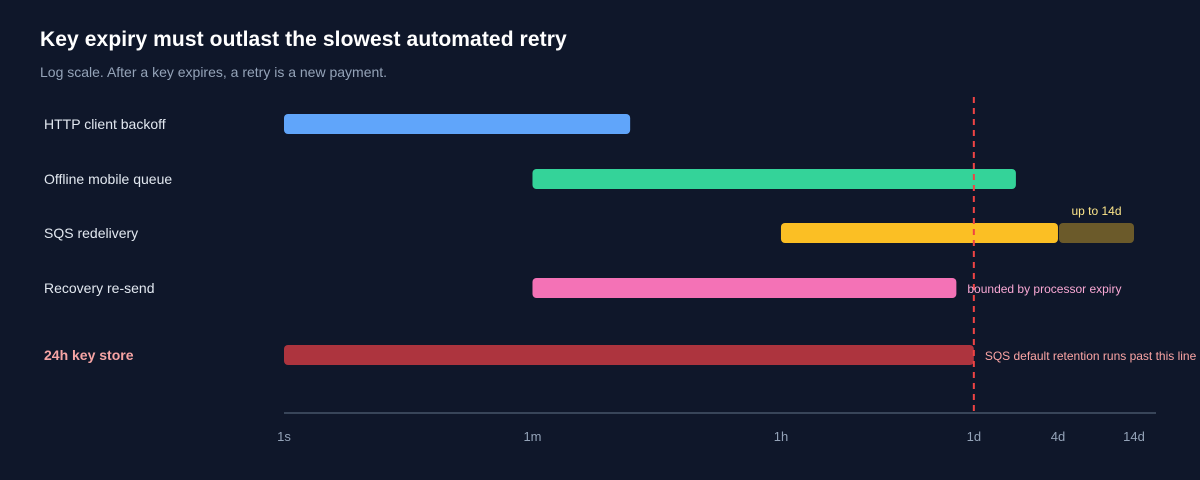 This screenshot has height=480, width=1200. Describe the element at coordinates (919, 233) in the screenshot. I see `bar-sqs-redelivery` at that location.